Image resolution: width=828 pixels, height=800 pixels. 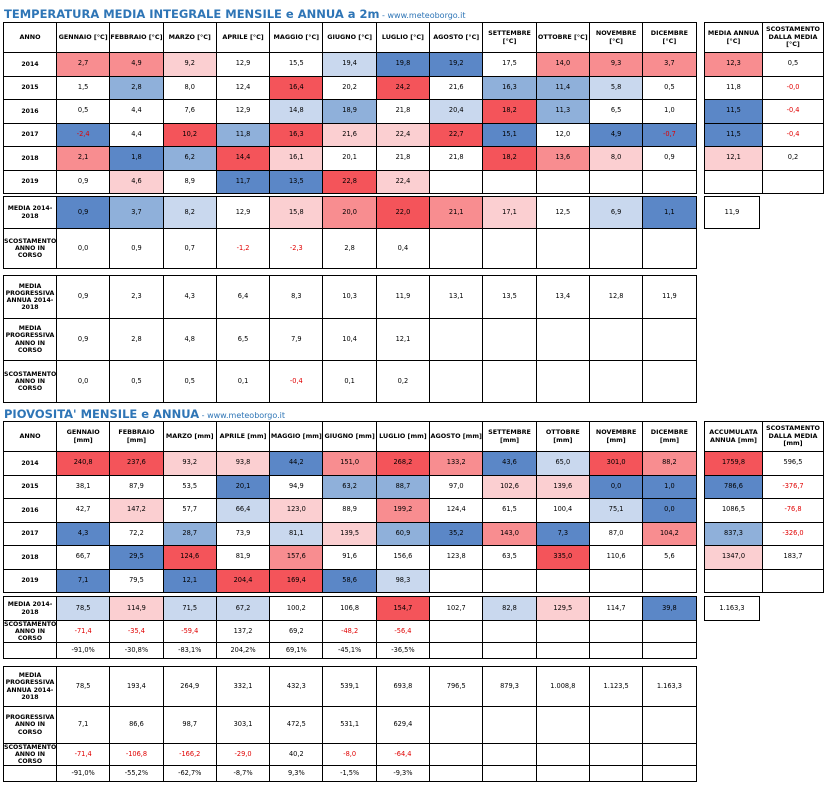 I want to click on average-cell: 39,8, so click(x=669, y=608).